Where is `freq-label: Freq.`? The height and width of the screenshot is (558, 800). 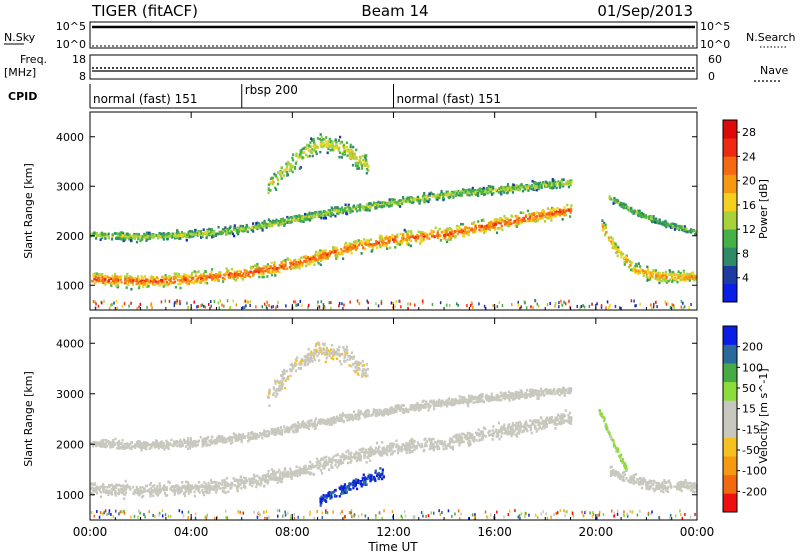
freq-label: Freq. is located at coordinates (33, 59).